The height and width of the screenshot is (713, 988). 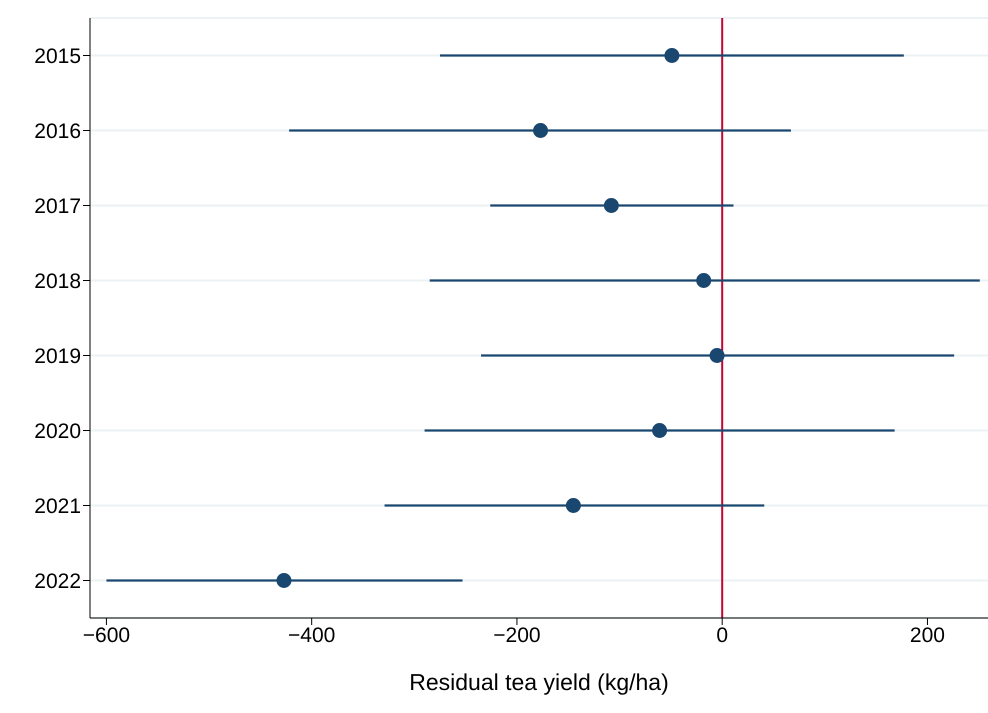 What do you see at coordinates (57, 281) in the screenshot?
I see `y-tick-label: 2018` at bounding box center [57, 281].